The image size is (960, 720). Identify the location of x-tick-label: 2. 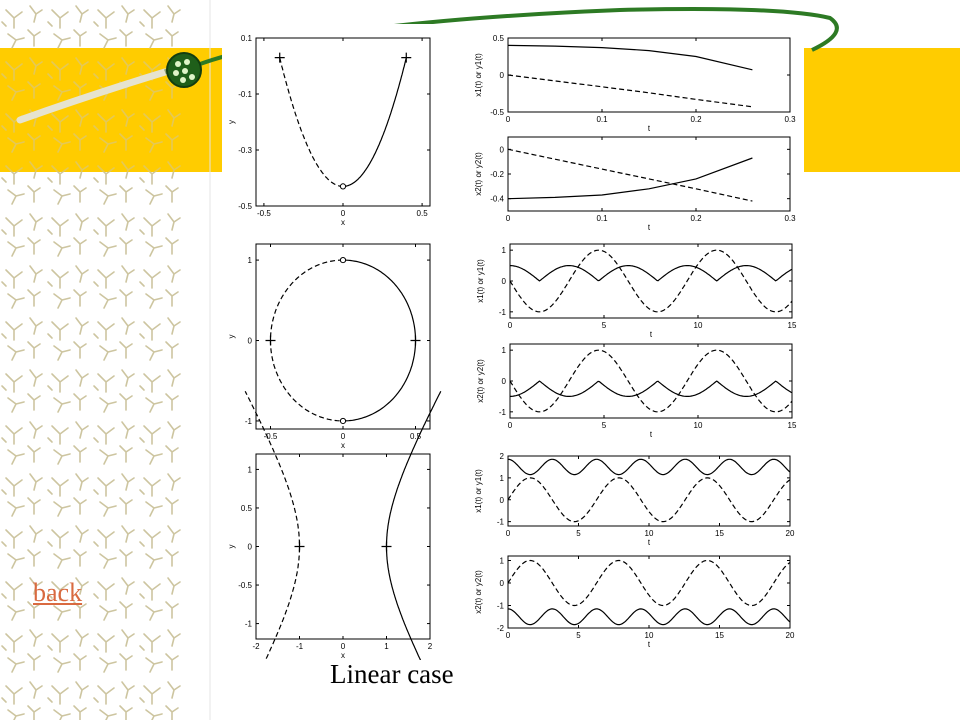
(430, 646).